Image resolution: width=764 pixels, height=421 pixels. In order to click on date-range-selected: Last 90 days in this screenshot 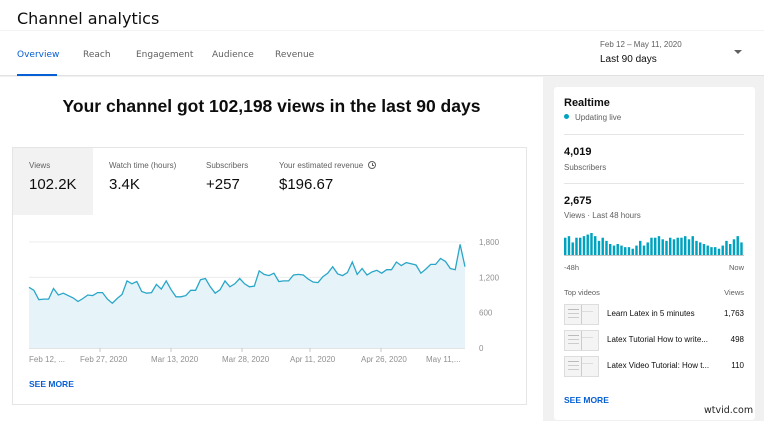, I will do `click(628, 59)`.